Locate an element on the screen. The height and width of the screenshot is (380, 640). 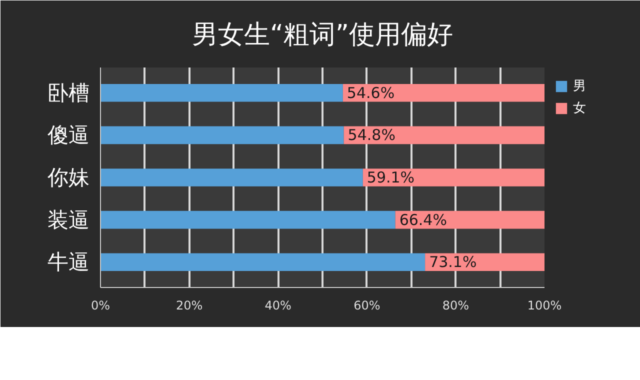
x-tick-label: 100% is located at coordinates (544, 305).